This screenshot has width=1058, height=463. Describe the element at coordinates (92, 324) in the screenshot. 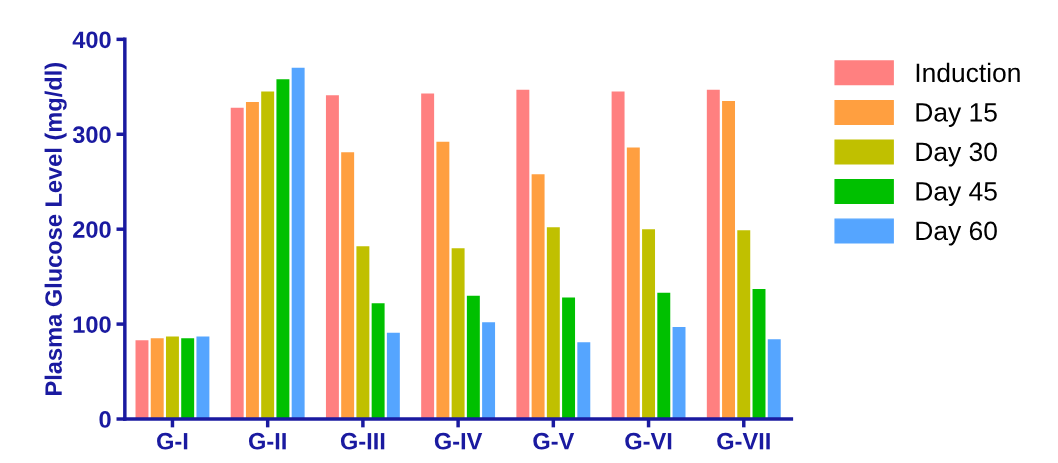

I see `y-tick-label: 100` at that location.